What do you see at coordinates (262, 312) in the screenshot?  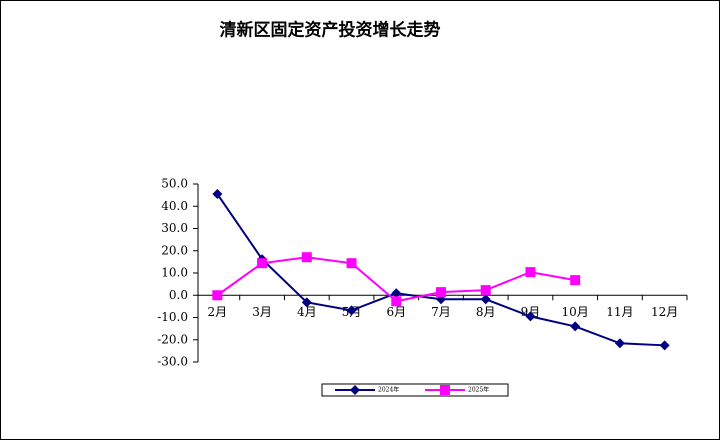 I see `x-tick-label: 3月` at bounding box center [262, 312].